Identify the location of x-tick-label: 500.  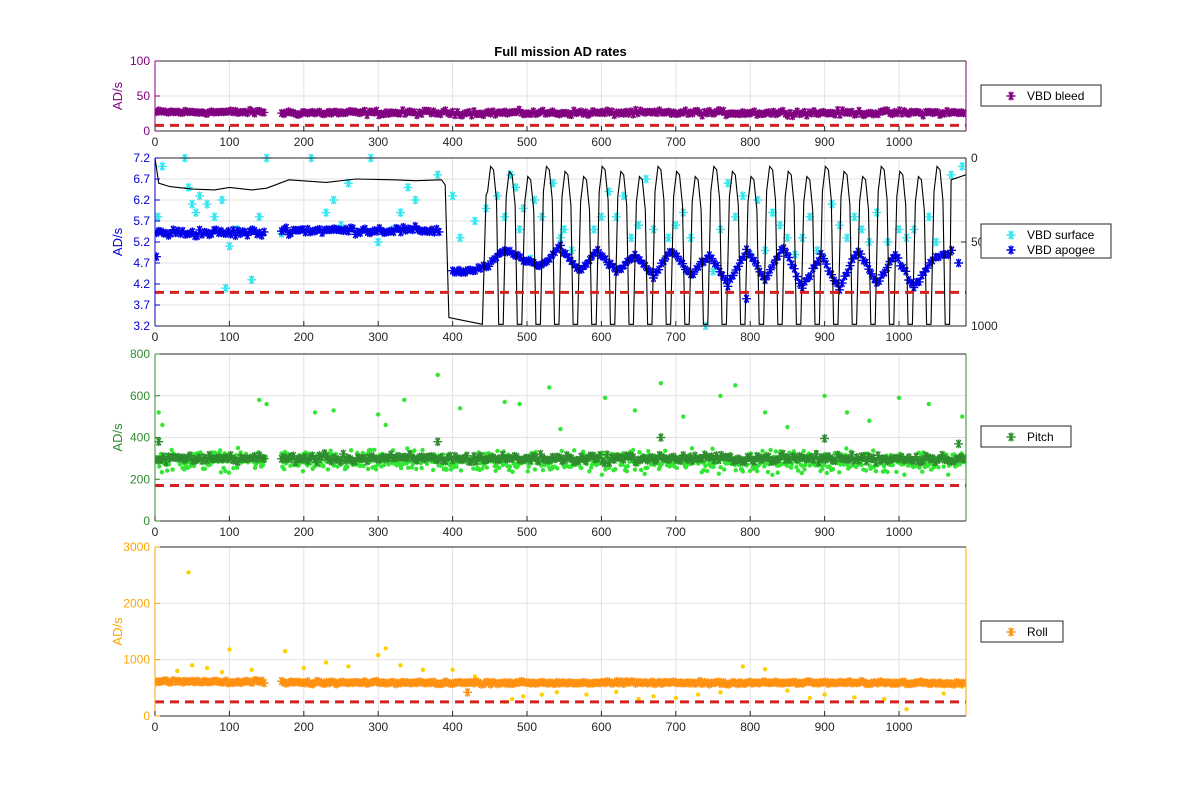
(527, 142).